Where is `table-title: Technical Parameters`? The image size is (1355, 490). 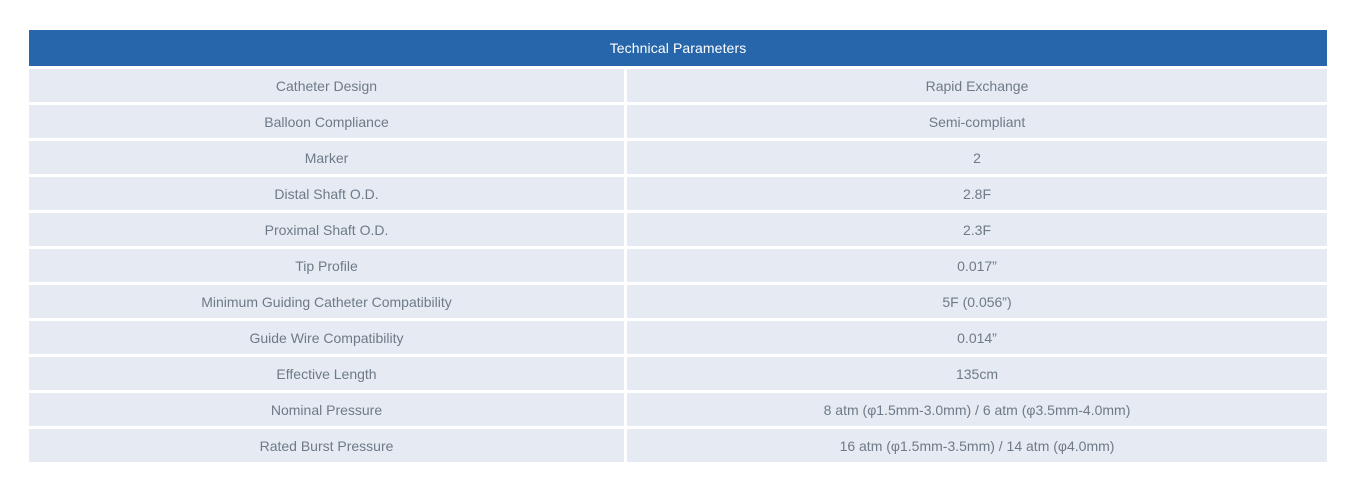
table-title: Technical Parameters is located at coordinates (678, 48).